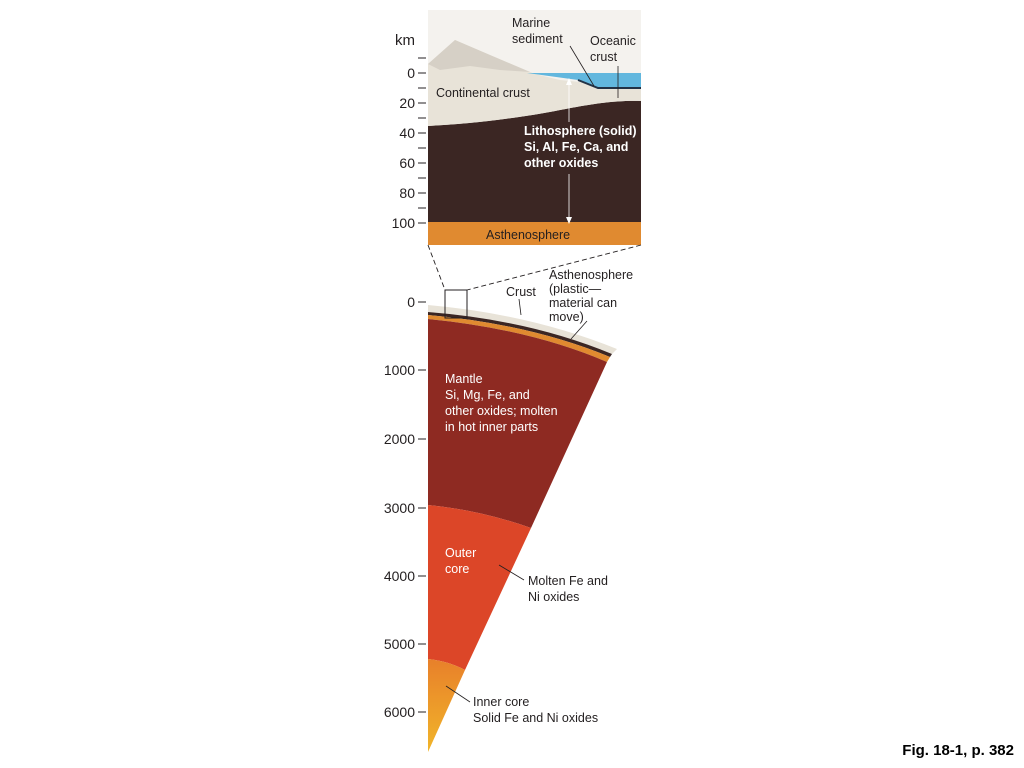 This screenshot has height=768, width=1024. What do you see at coordinates (528, 235) in the screenshot?
I see `asthenosphere-top-label: Asthenosphere` at bounding box center [528, 235].